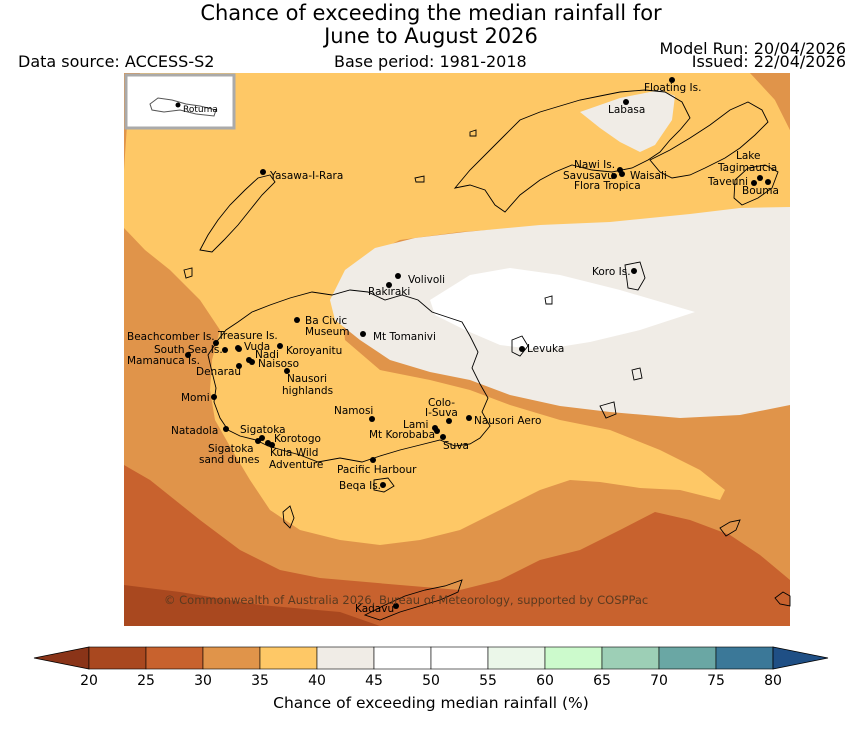  What do you see at coordinates (229, 460) in the screenshot?
I see `place-label-sand-dunes: sand dunes` at bounding box center [229, 460].